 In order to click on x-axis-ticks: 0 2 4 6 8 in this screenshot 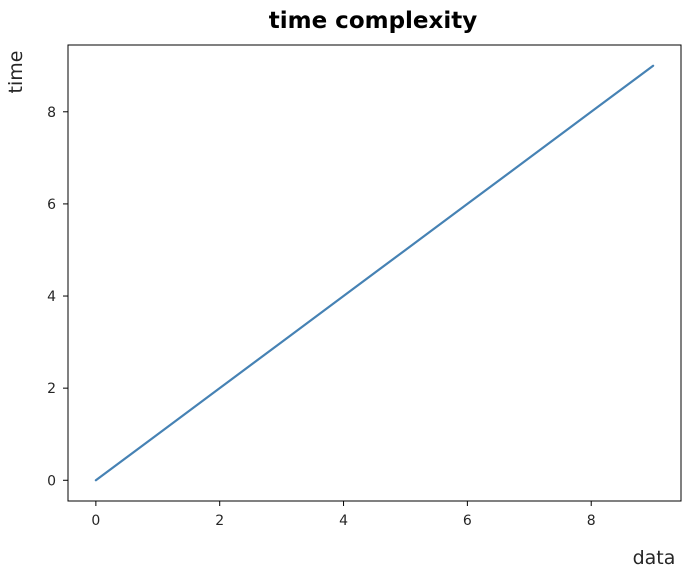, I will do `click(343, 515)`.